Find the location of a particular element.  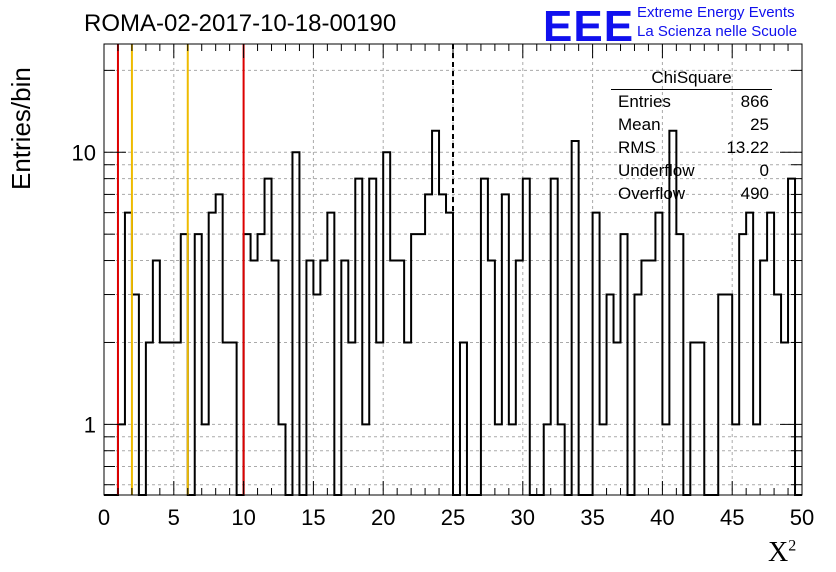

x-tick-label: 10 is located at coordinates (243, 517).